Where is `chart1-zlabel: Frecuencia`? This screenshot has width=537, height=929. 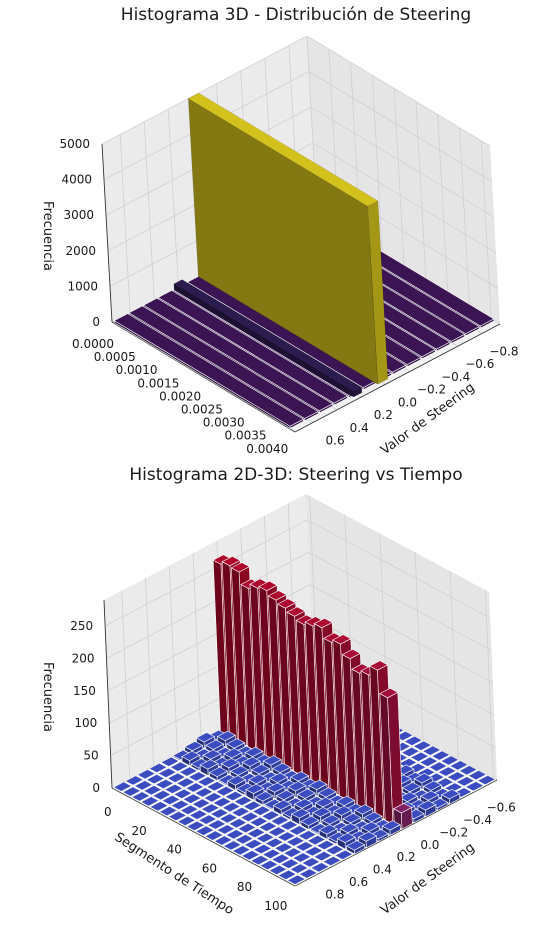
chart1-zlabel: Frecuencia is located at coordinates (47, 236).